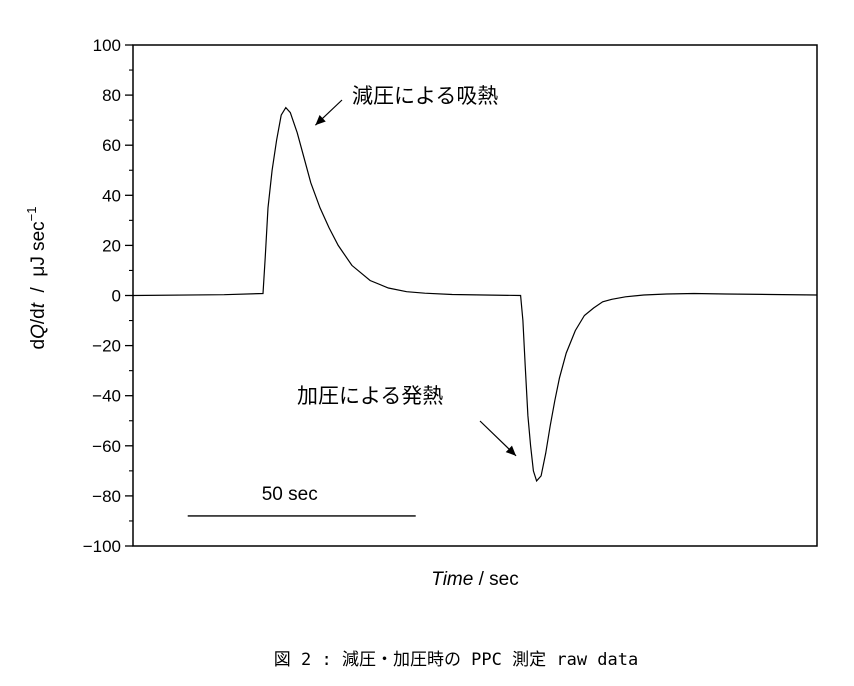 This screenshot has width=854, height=686. Describe the element at coordinates (36, 277) in the screenshot. I see `y-axis-label: dQ/dt / μJ sec−1` at that location.